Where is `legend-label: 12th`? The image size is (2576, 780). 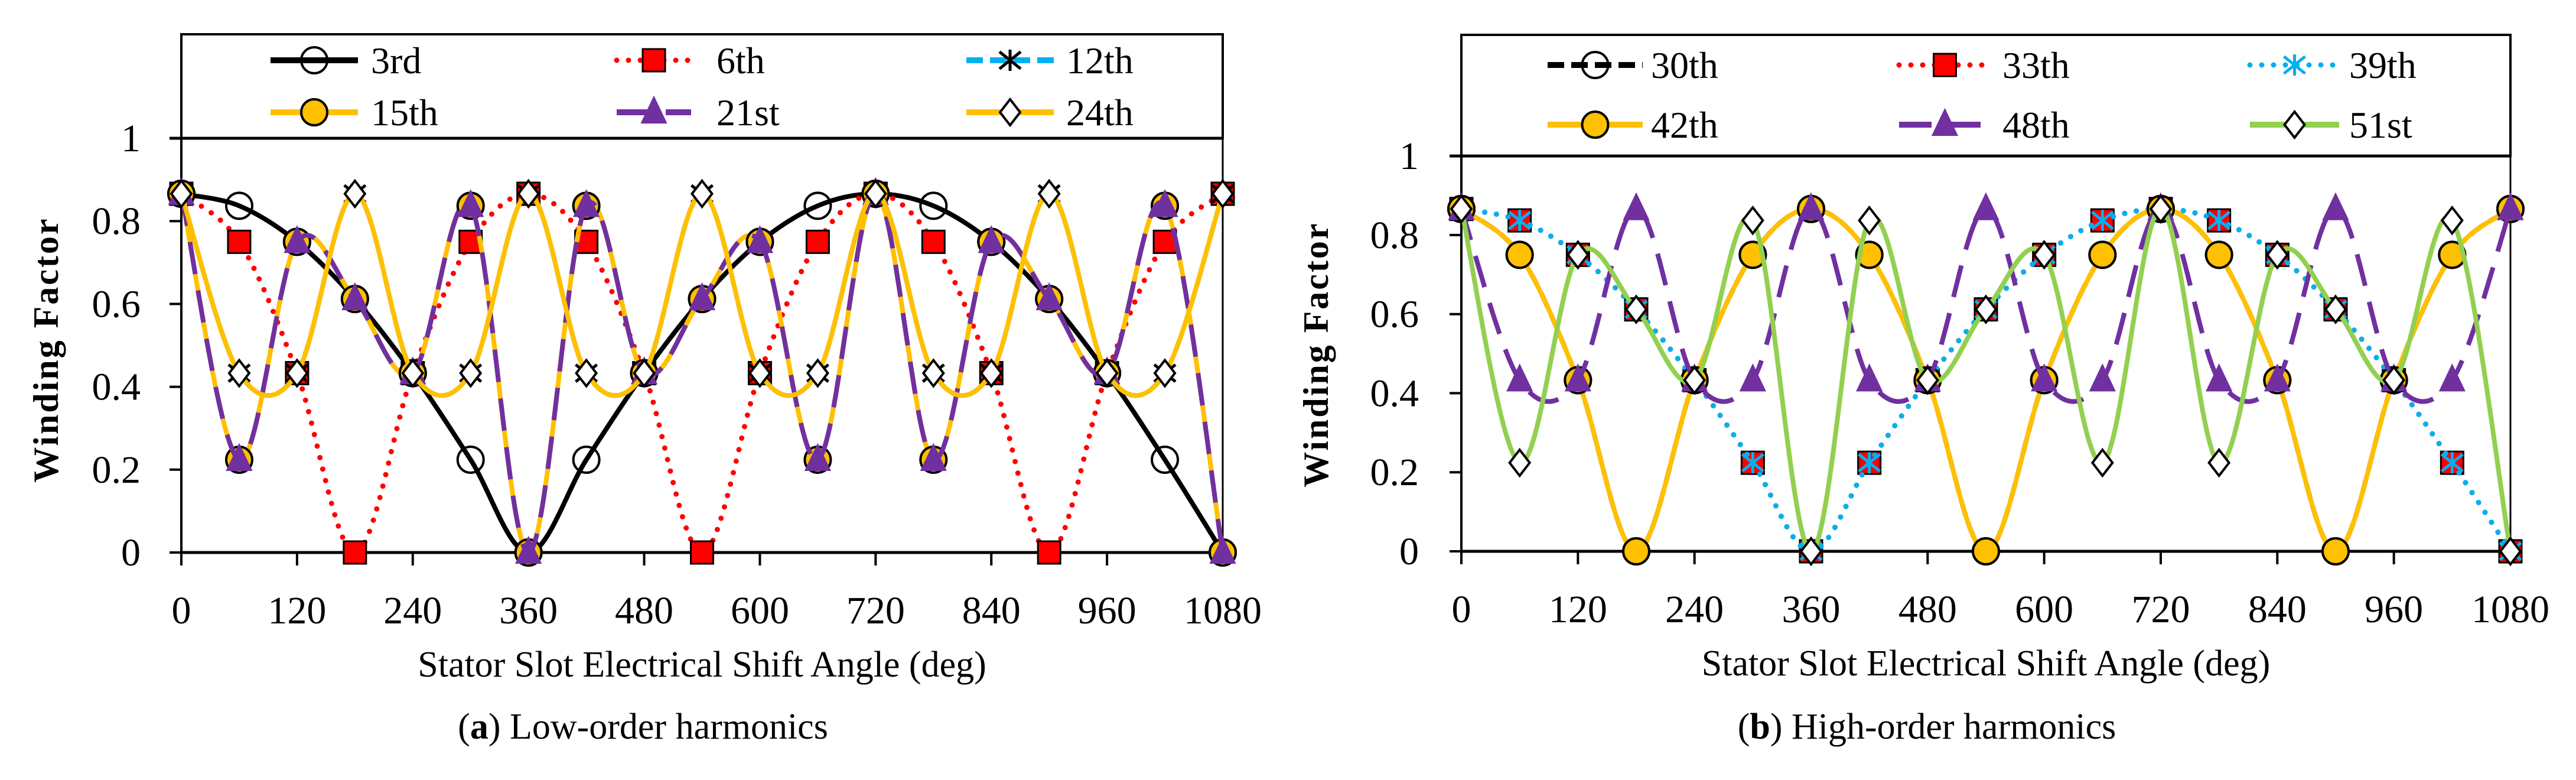 legend-label: 12th is located at coordinates (1100, 61).